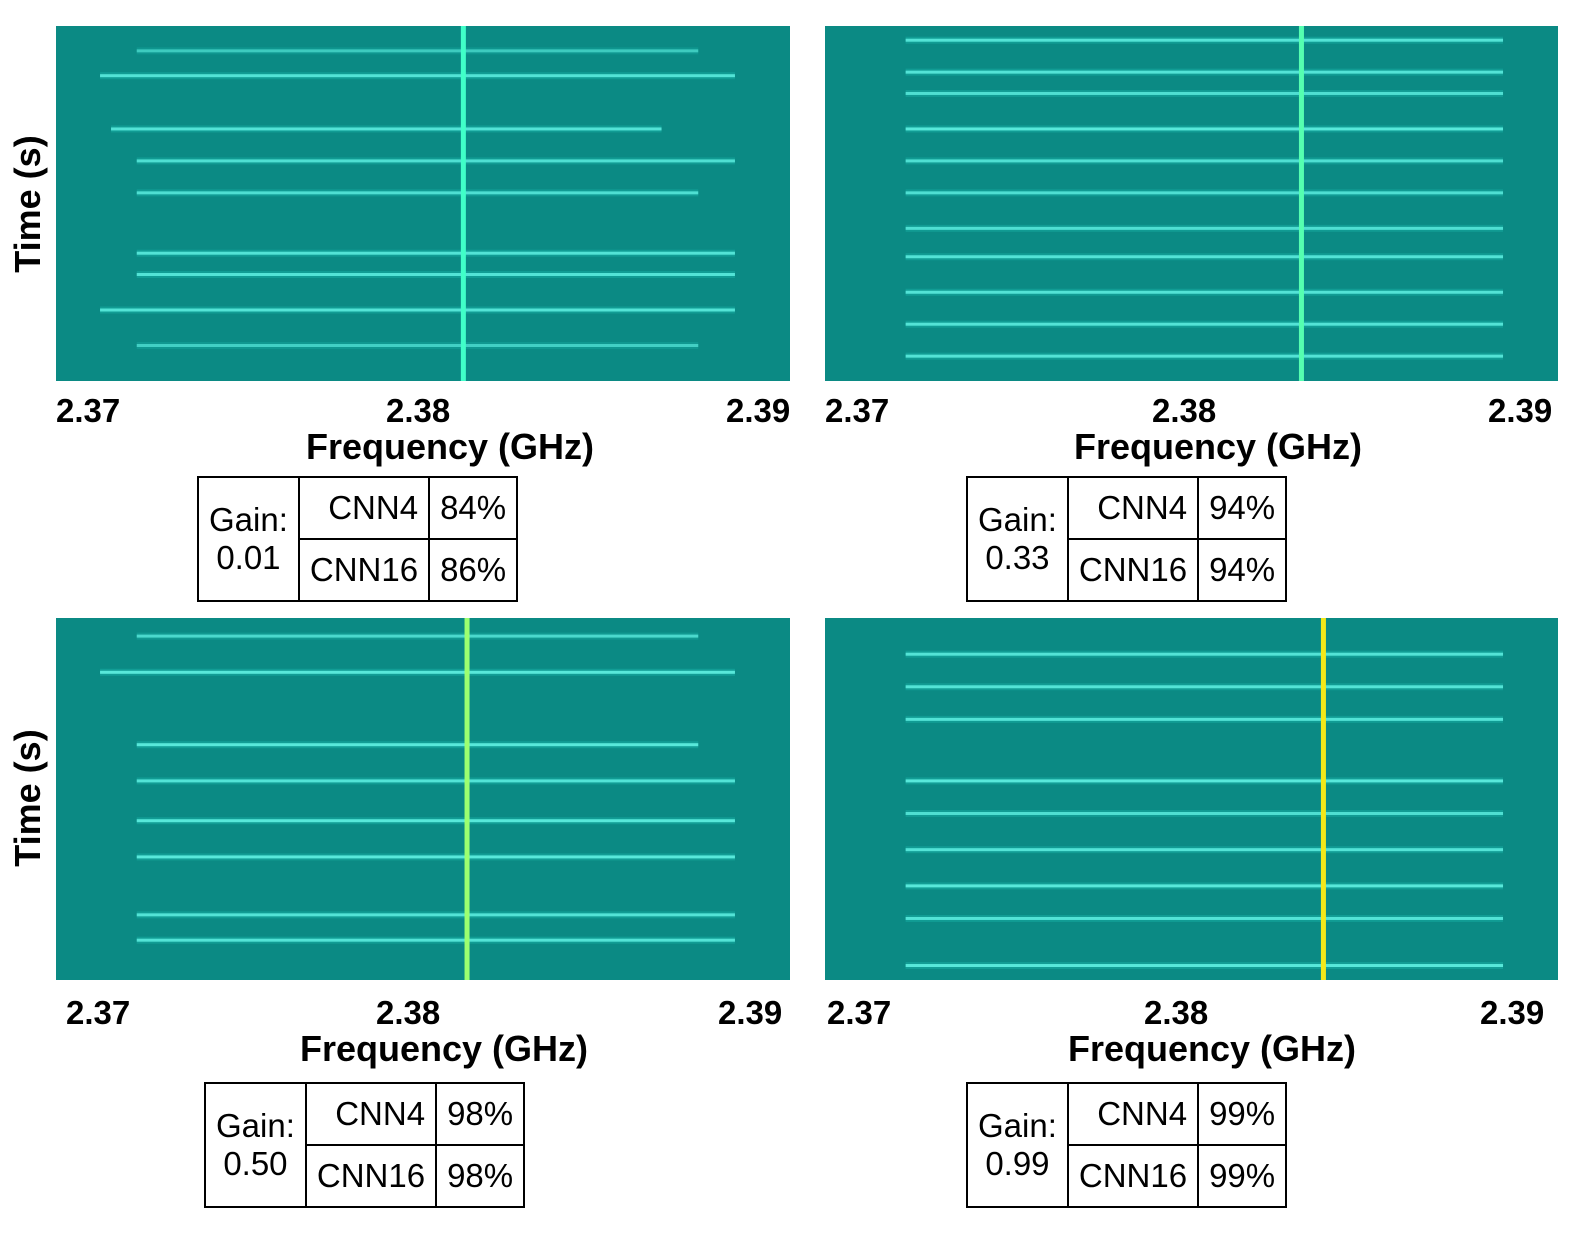  I want to click on accuracy-cell: 86%, so click(473, 570).